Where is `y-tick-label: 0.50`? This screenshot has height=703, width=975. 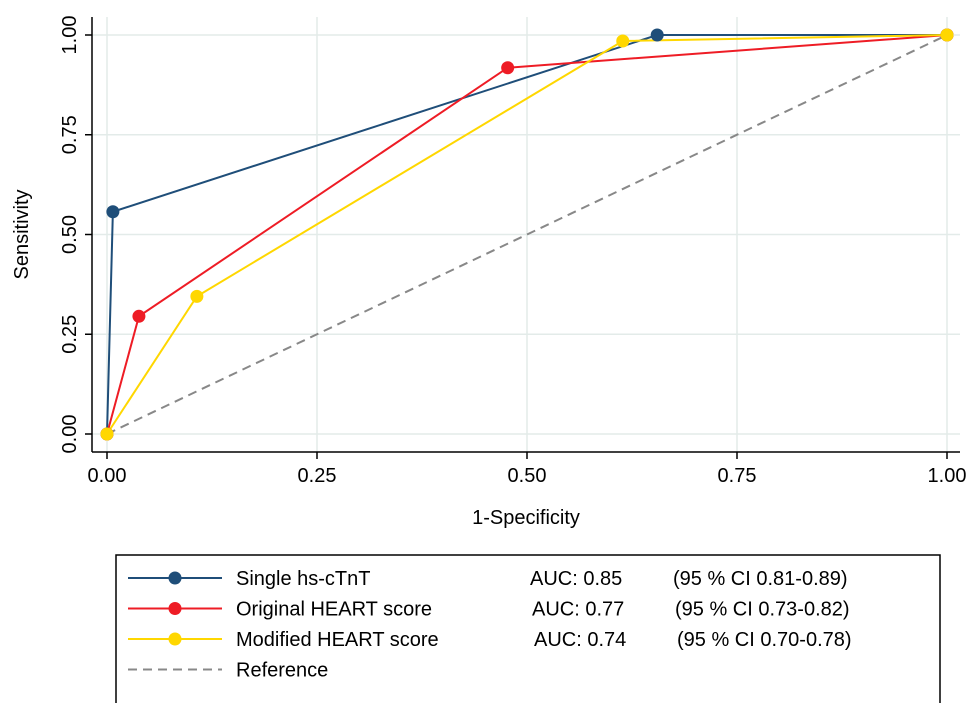
y-tick-label: 0.50 is located at coordinates (70, 234).